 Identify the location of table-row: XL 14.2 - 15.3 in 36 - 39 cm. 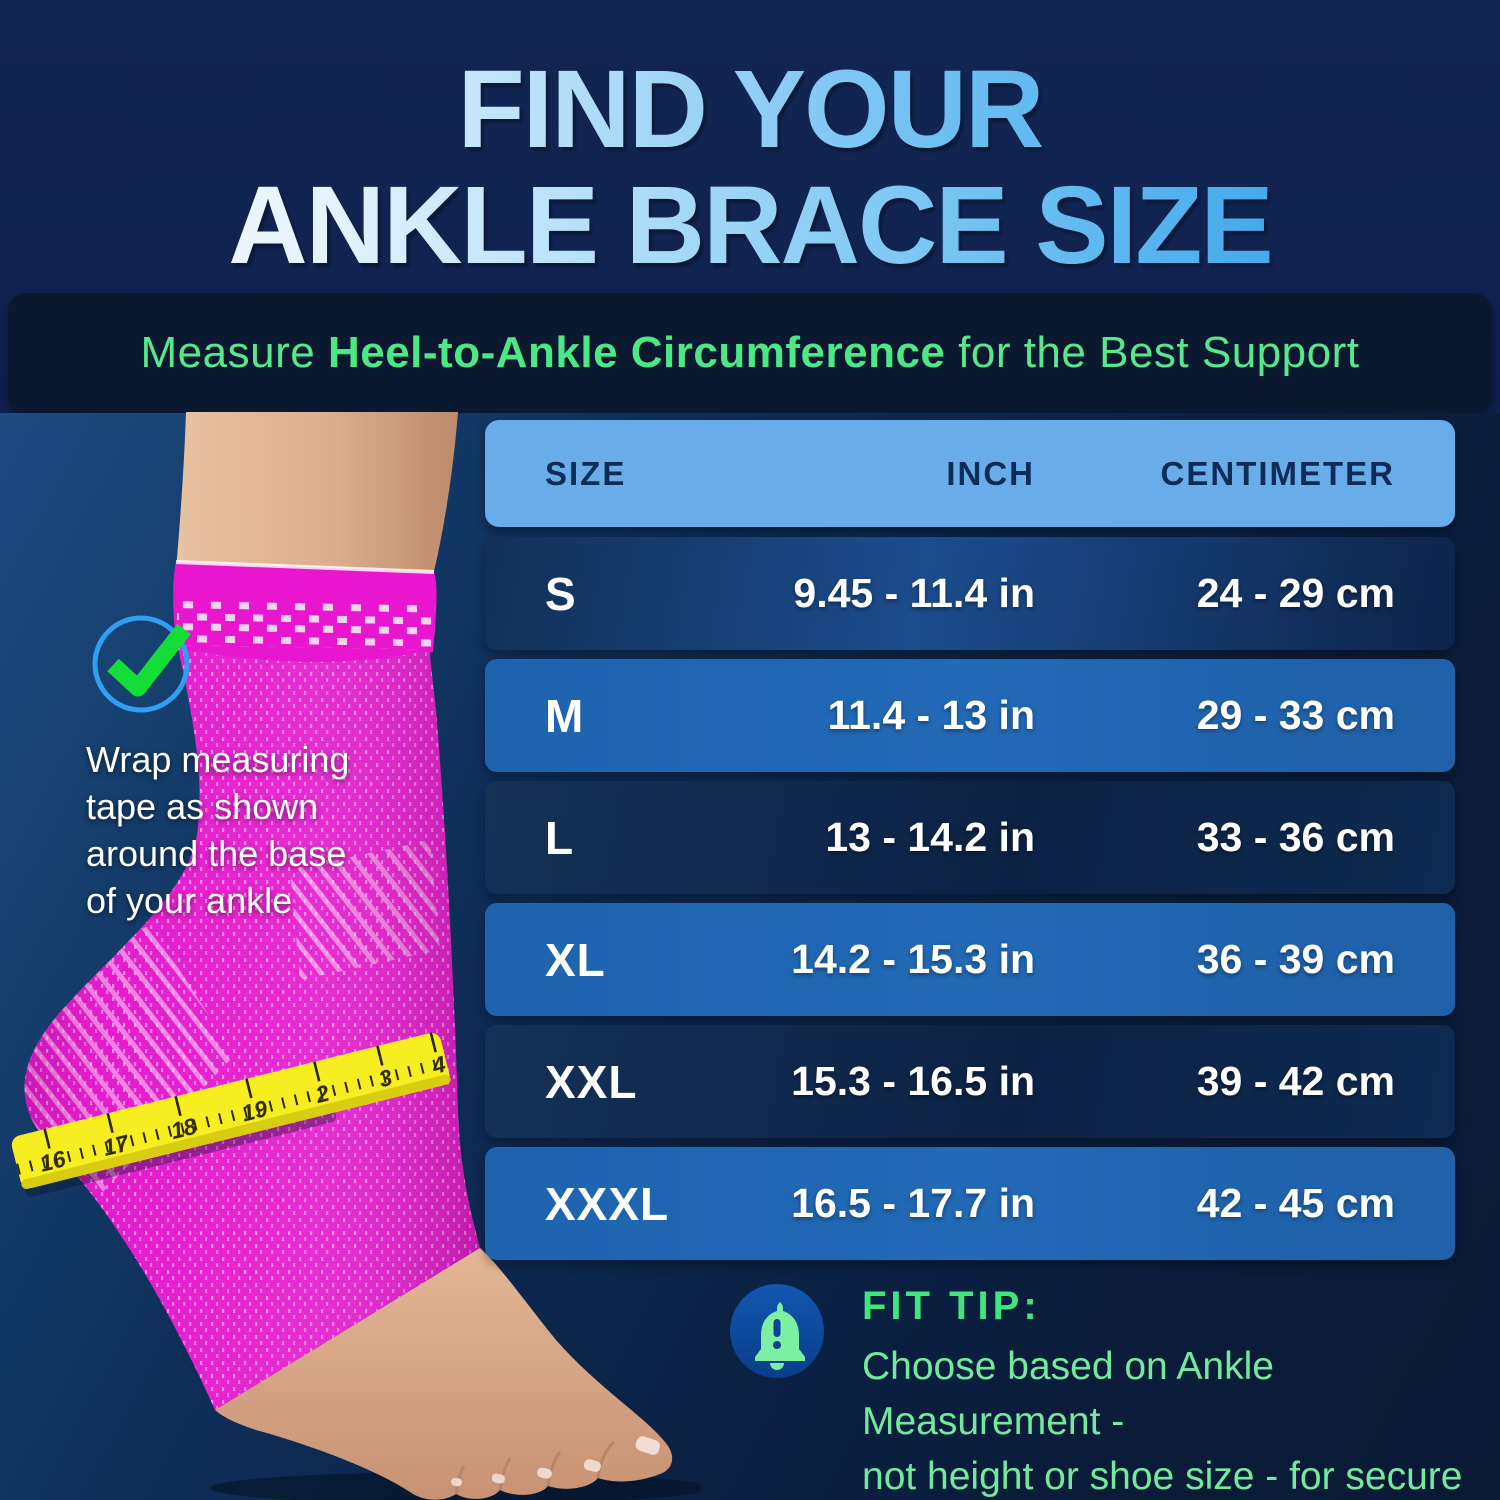
(970, 959).